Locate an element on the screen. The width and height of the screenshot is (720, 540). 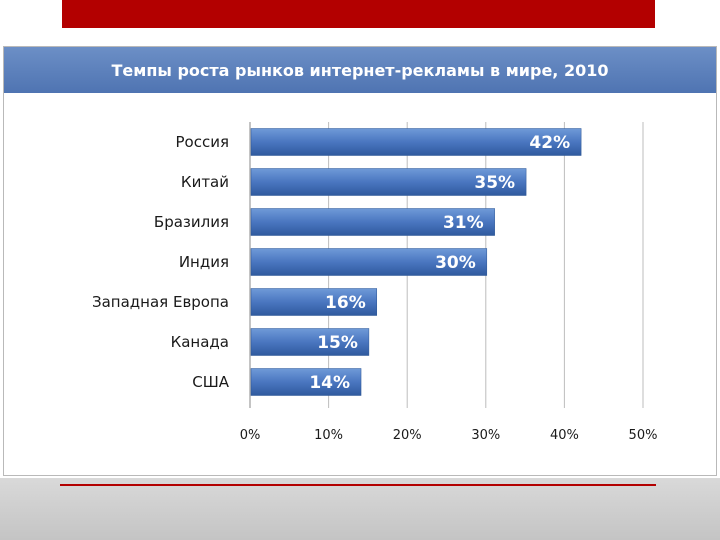
category-label-3: Индия is located at coordinates (204, 262).